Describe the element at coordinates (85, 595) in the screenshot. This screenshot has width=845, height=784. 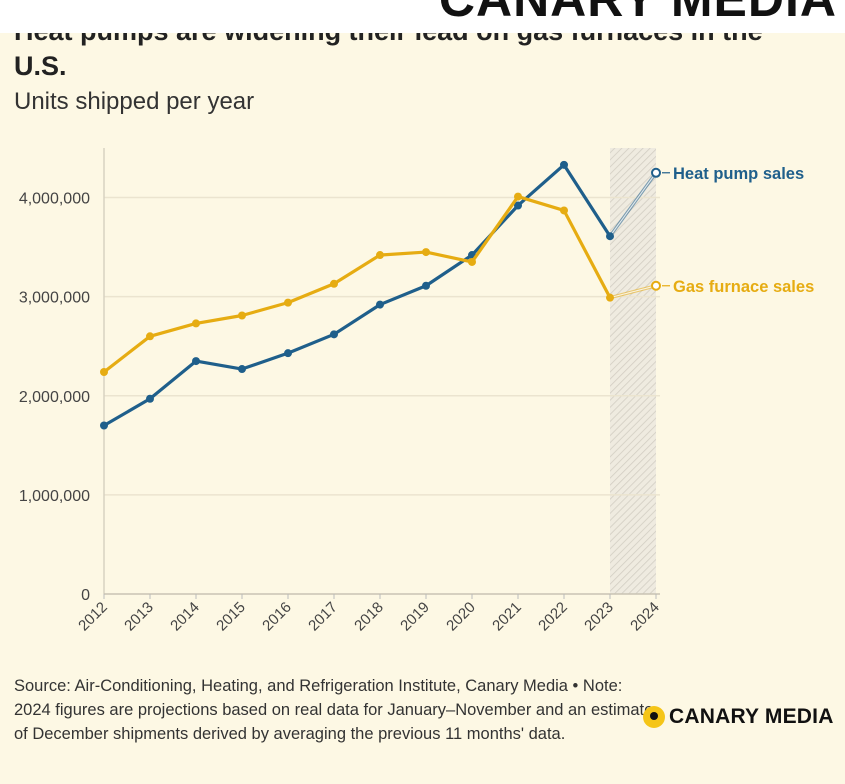
I see `y-tick-label: 0` at that location.